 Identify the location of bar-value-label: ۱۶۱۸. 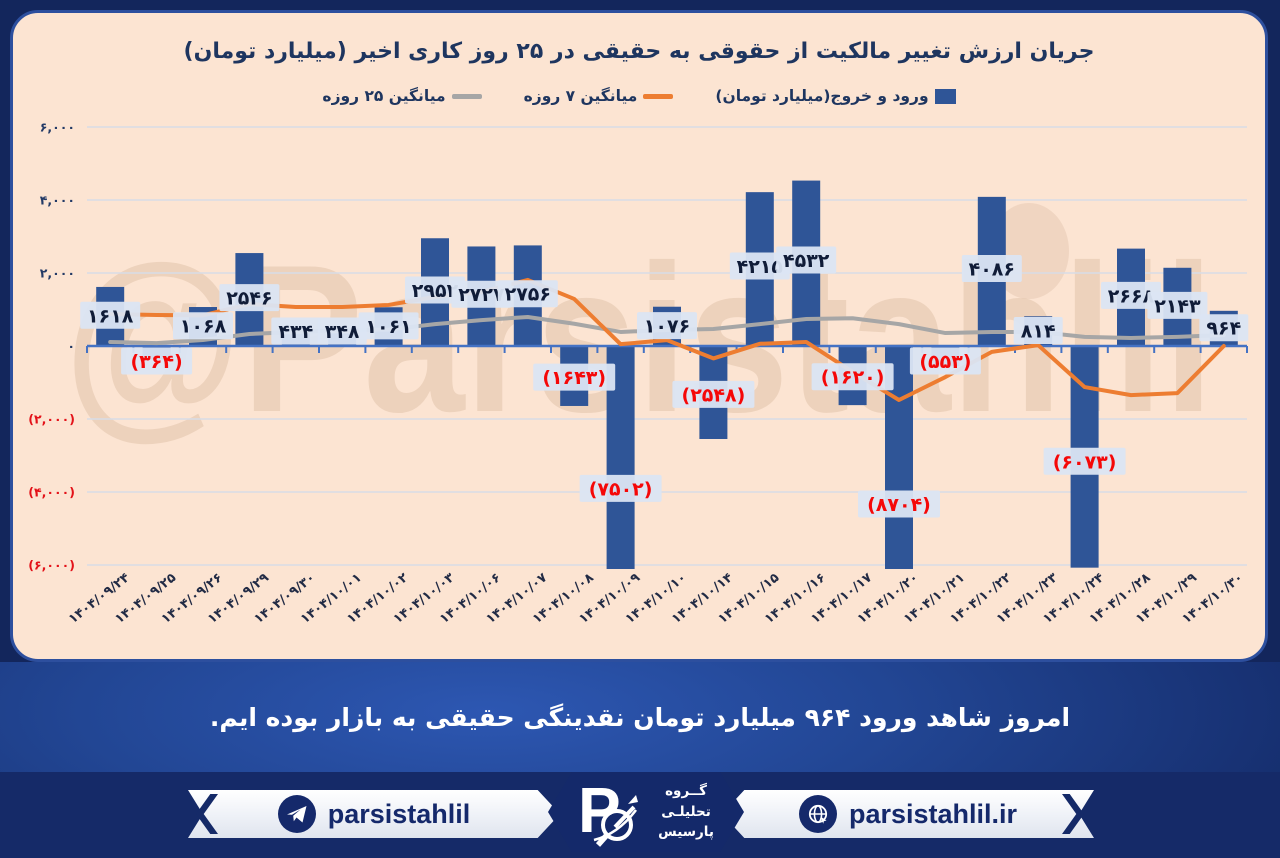
(110, 316).